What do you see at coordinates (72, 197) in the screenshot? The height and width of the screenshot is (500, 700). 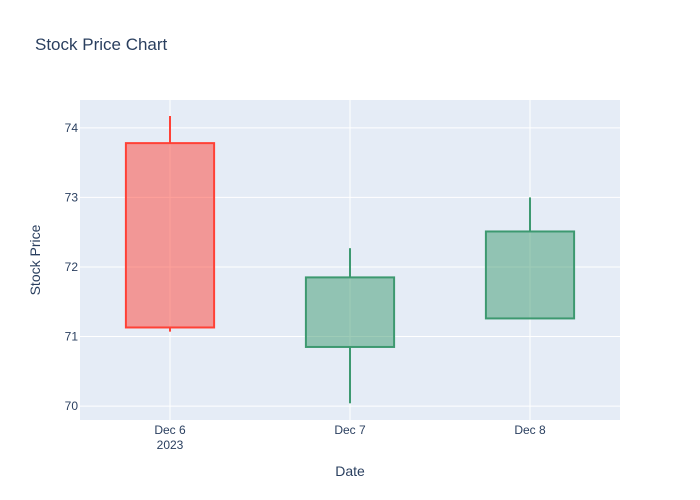 I see `y-tick-label: 73` at bounding box center [72, 197].